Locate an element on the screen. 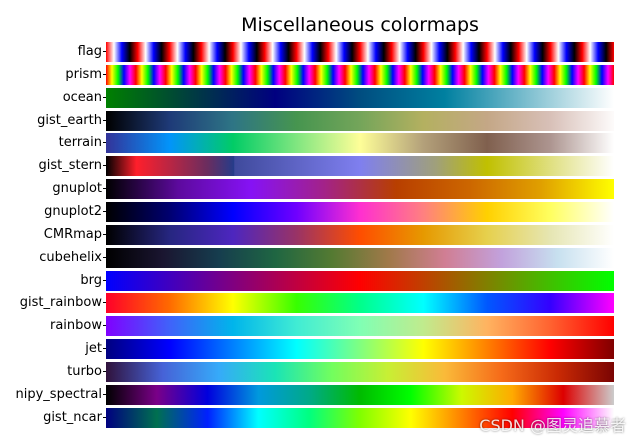 Image resolution: width=640 pixels, height=444 pixels. colormap-row: CMRmap is located at coordinates (320, 235).